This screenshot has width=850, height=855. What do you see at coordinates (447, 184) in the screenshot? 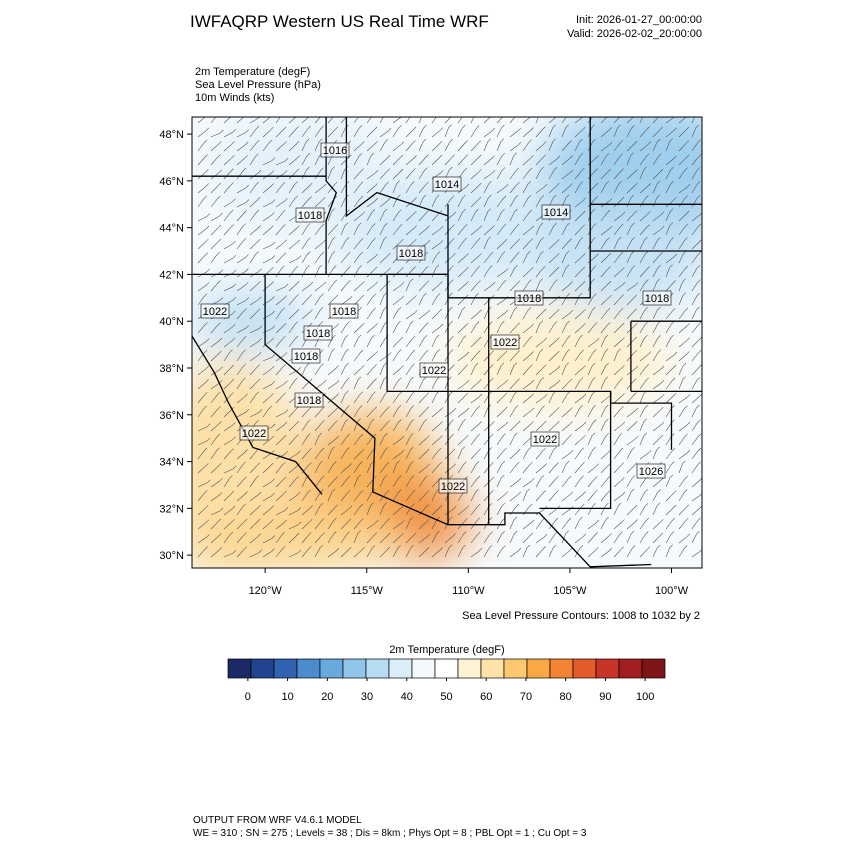
I see `contour-label-box` at bounding box center [447, 184].